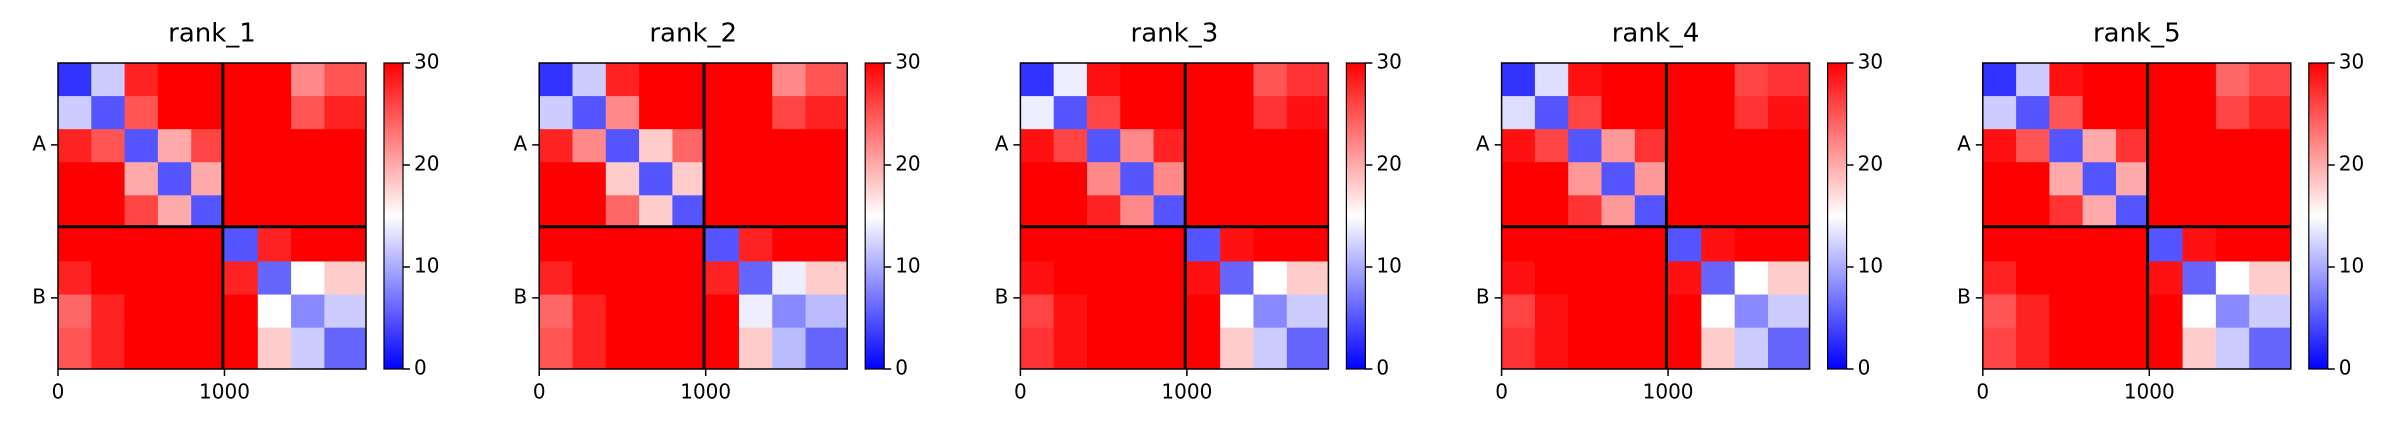 The image size is (2401, 438). What do you see at coordinates (1382, 368) in the screenshot?
I see `colorbar-tick-label: 0` at bounding box center [1382, 368].